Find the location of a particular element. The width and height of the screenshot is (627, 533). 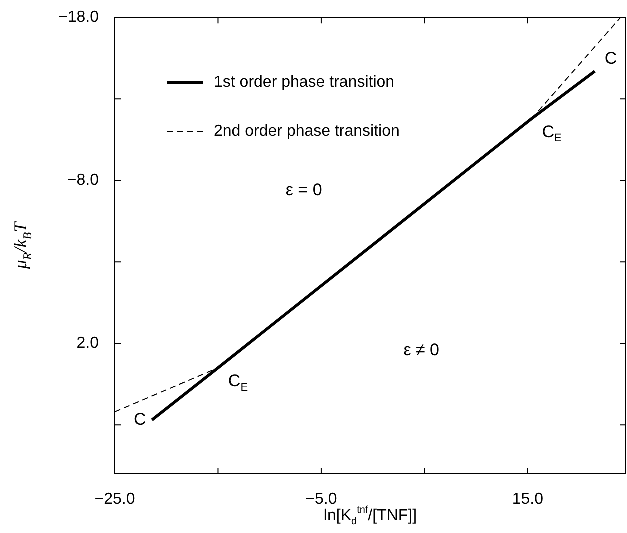

legend-label: 1st order phase transition is located at coordinates (304, 83).